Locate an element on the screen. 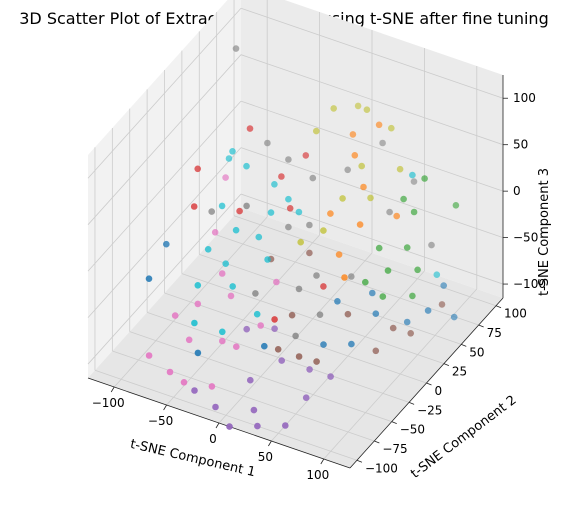 This screenshot has width=569, height=510. y-tick-label: −100 is located at coordinates (381, 468).